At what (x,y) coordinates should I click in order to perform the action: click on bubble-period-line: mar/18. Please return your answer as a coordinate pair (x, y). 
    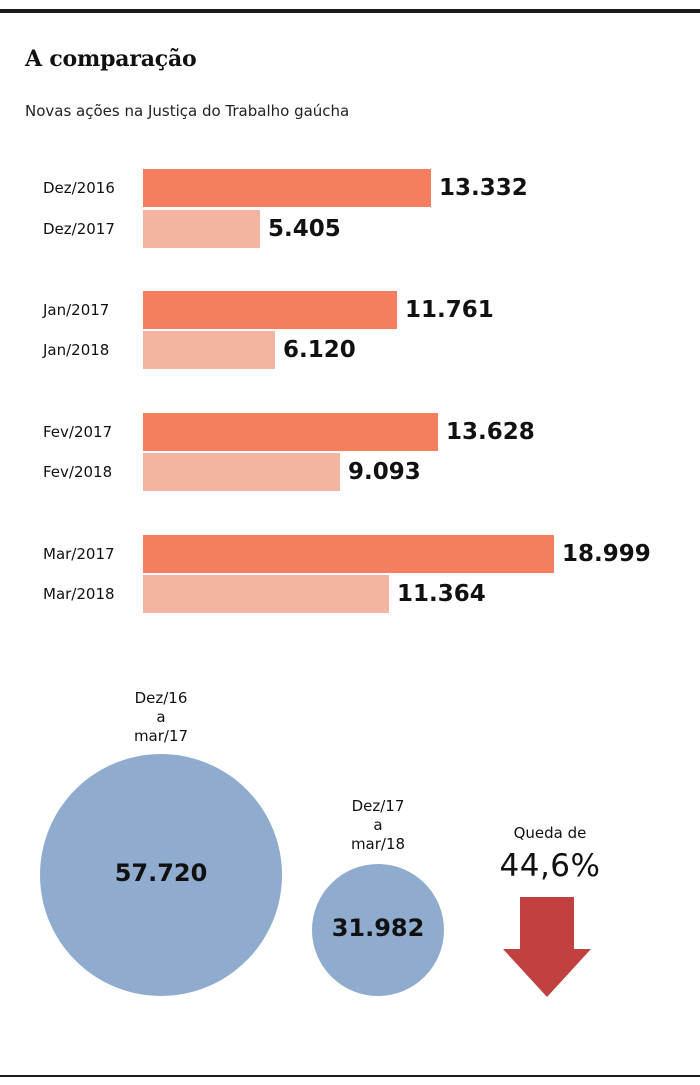
    Looking at the image, I should click on (378, 844).